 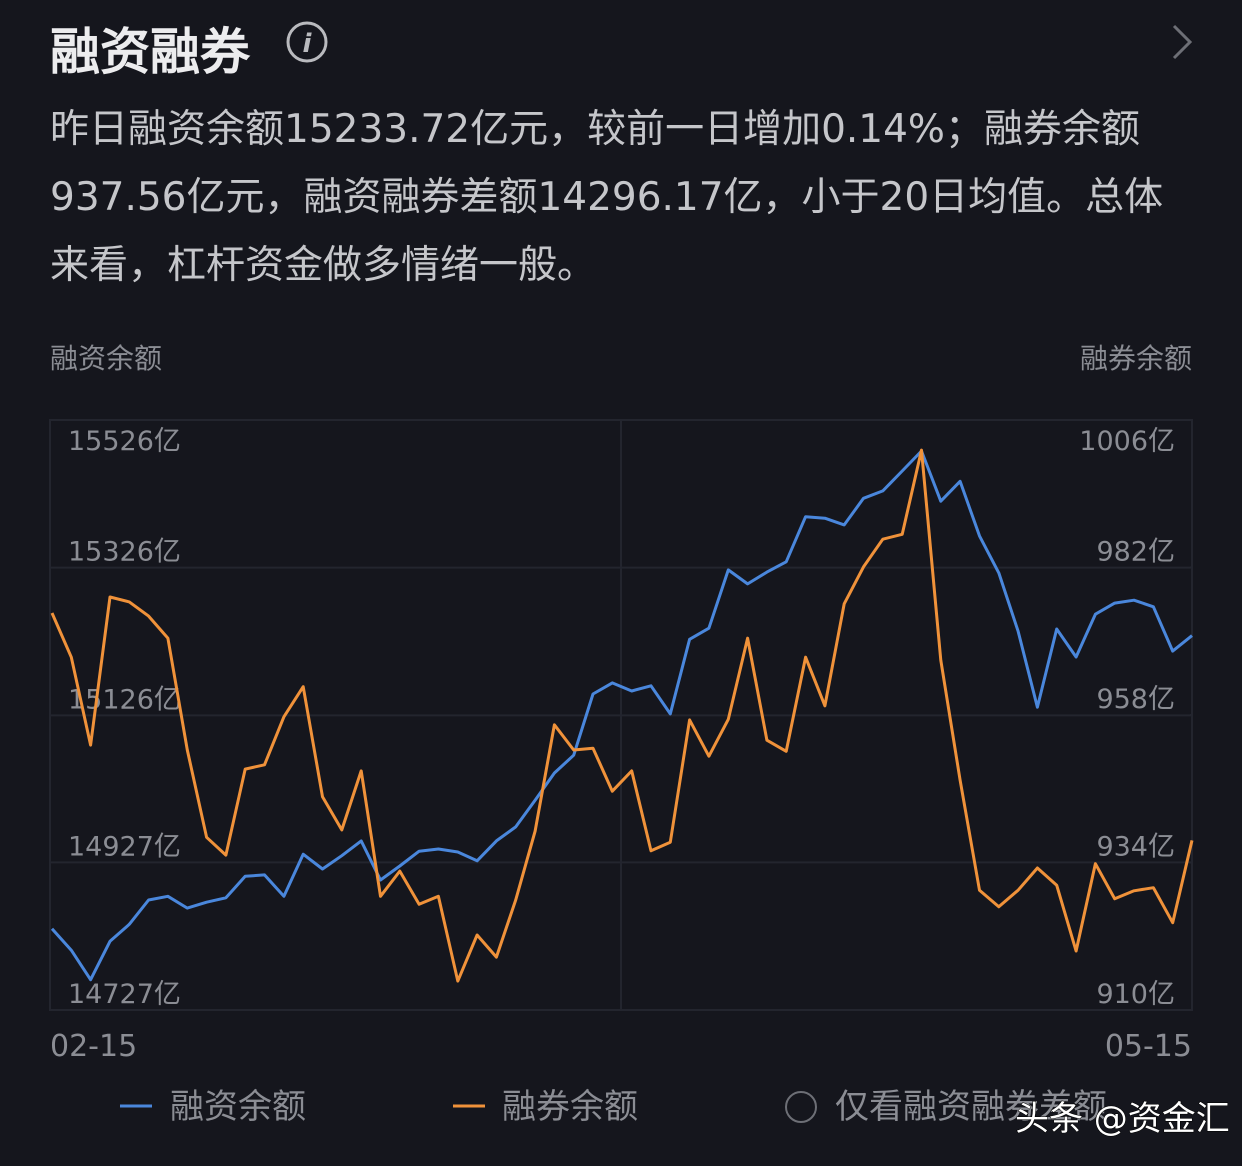 I want to click on chevron, so click(x=1182, y=42).